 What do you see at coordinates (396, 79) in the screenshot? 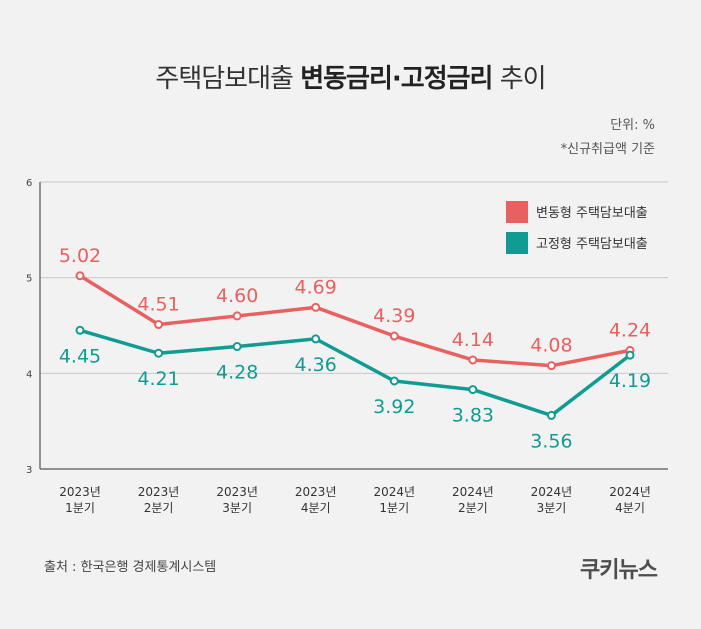
I see `title-bold: 변동금리·고정금리` at bounding box center [396, 79].